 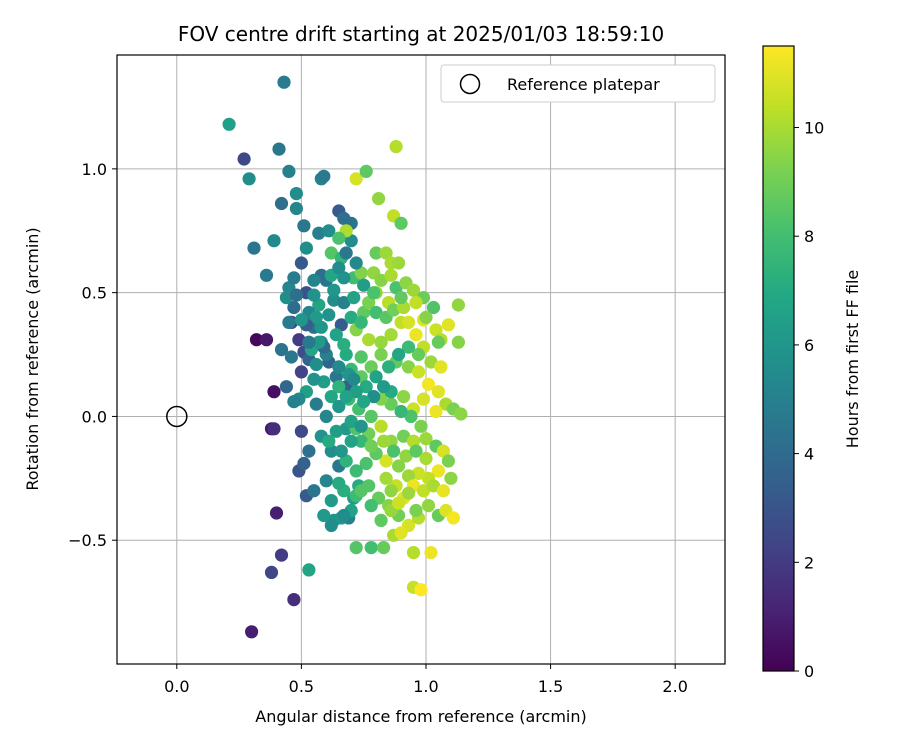 I want to click on y-axis-label: Rotation from reference (arcmin), so click(x=32, y=358).